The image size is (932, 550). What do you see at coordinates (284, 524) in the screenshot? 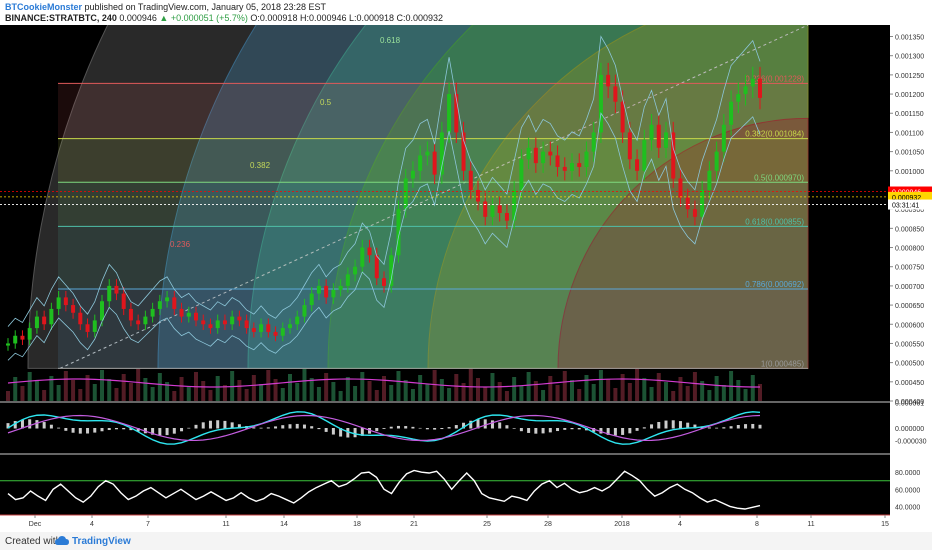
I see `time-tick-label: 14` at bounding box center [284, 524].